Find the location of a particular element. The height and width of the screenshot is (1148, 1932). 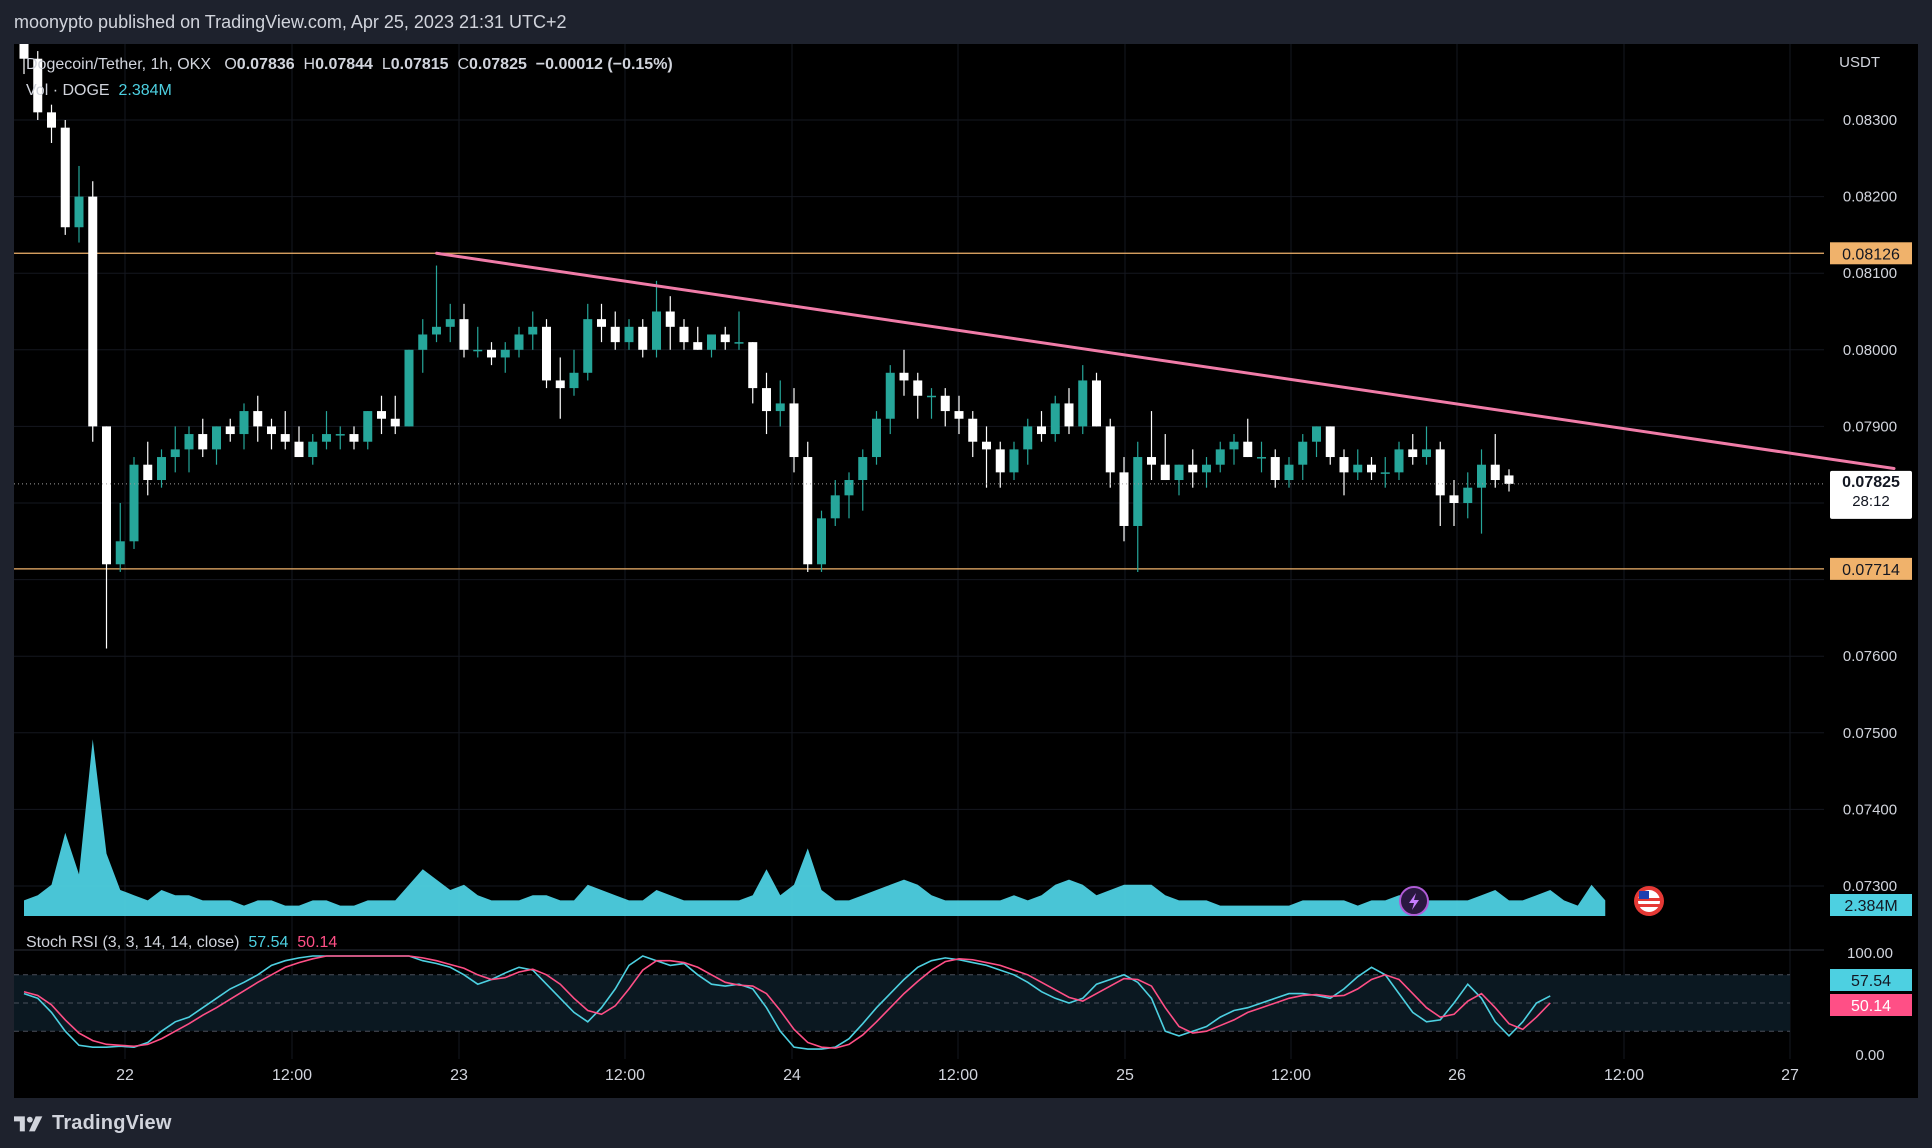

low-label: L is located at coordinates (386, 64).